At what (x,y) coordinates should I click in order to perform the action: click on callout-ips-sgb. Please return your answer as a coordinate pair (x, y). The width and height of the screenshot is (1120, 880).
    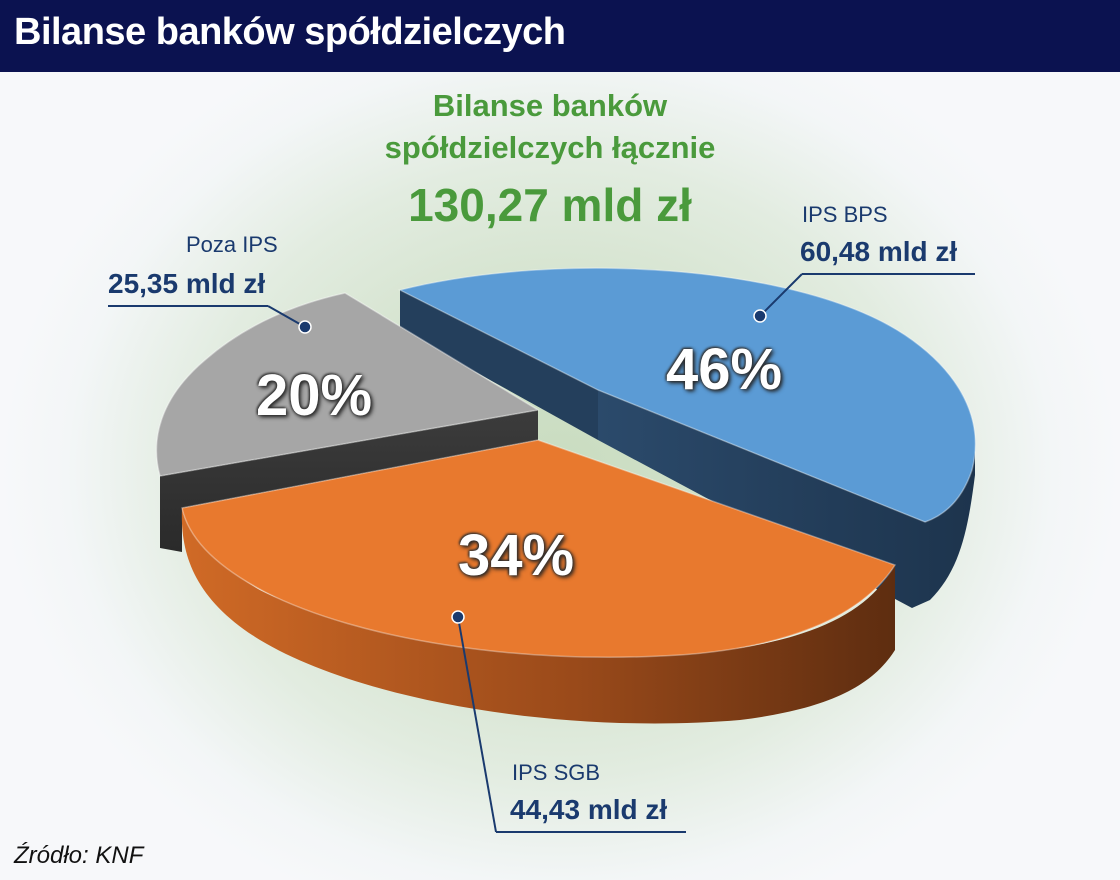
    Looking at the image, I should click on (568, 721).